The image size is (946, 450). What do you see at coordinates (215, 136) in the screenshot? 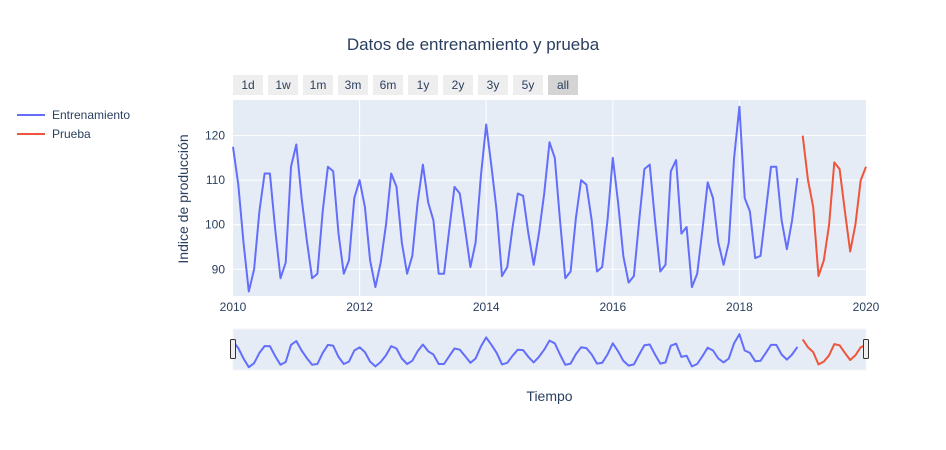
I see `y-tick-label: 120` at bounding box center [215, 136].